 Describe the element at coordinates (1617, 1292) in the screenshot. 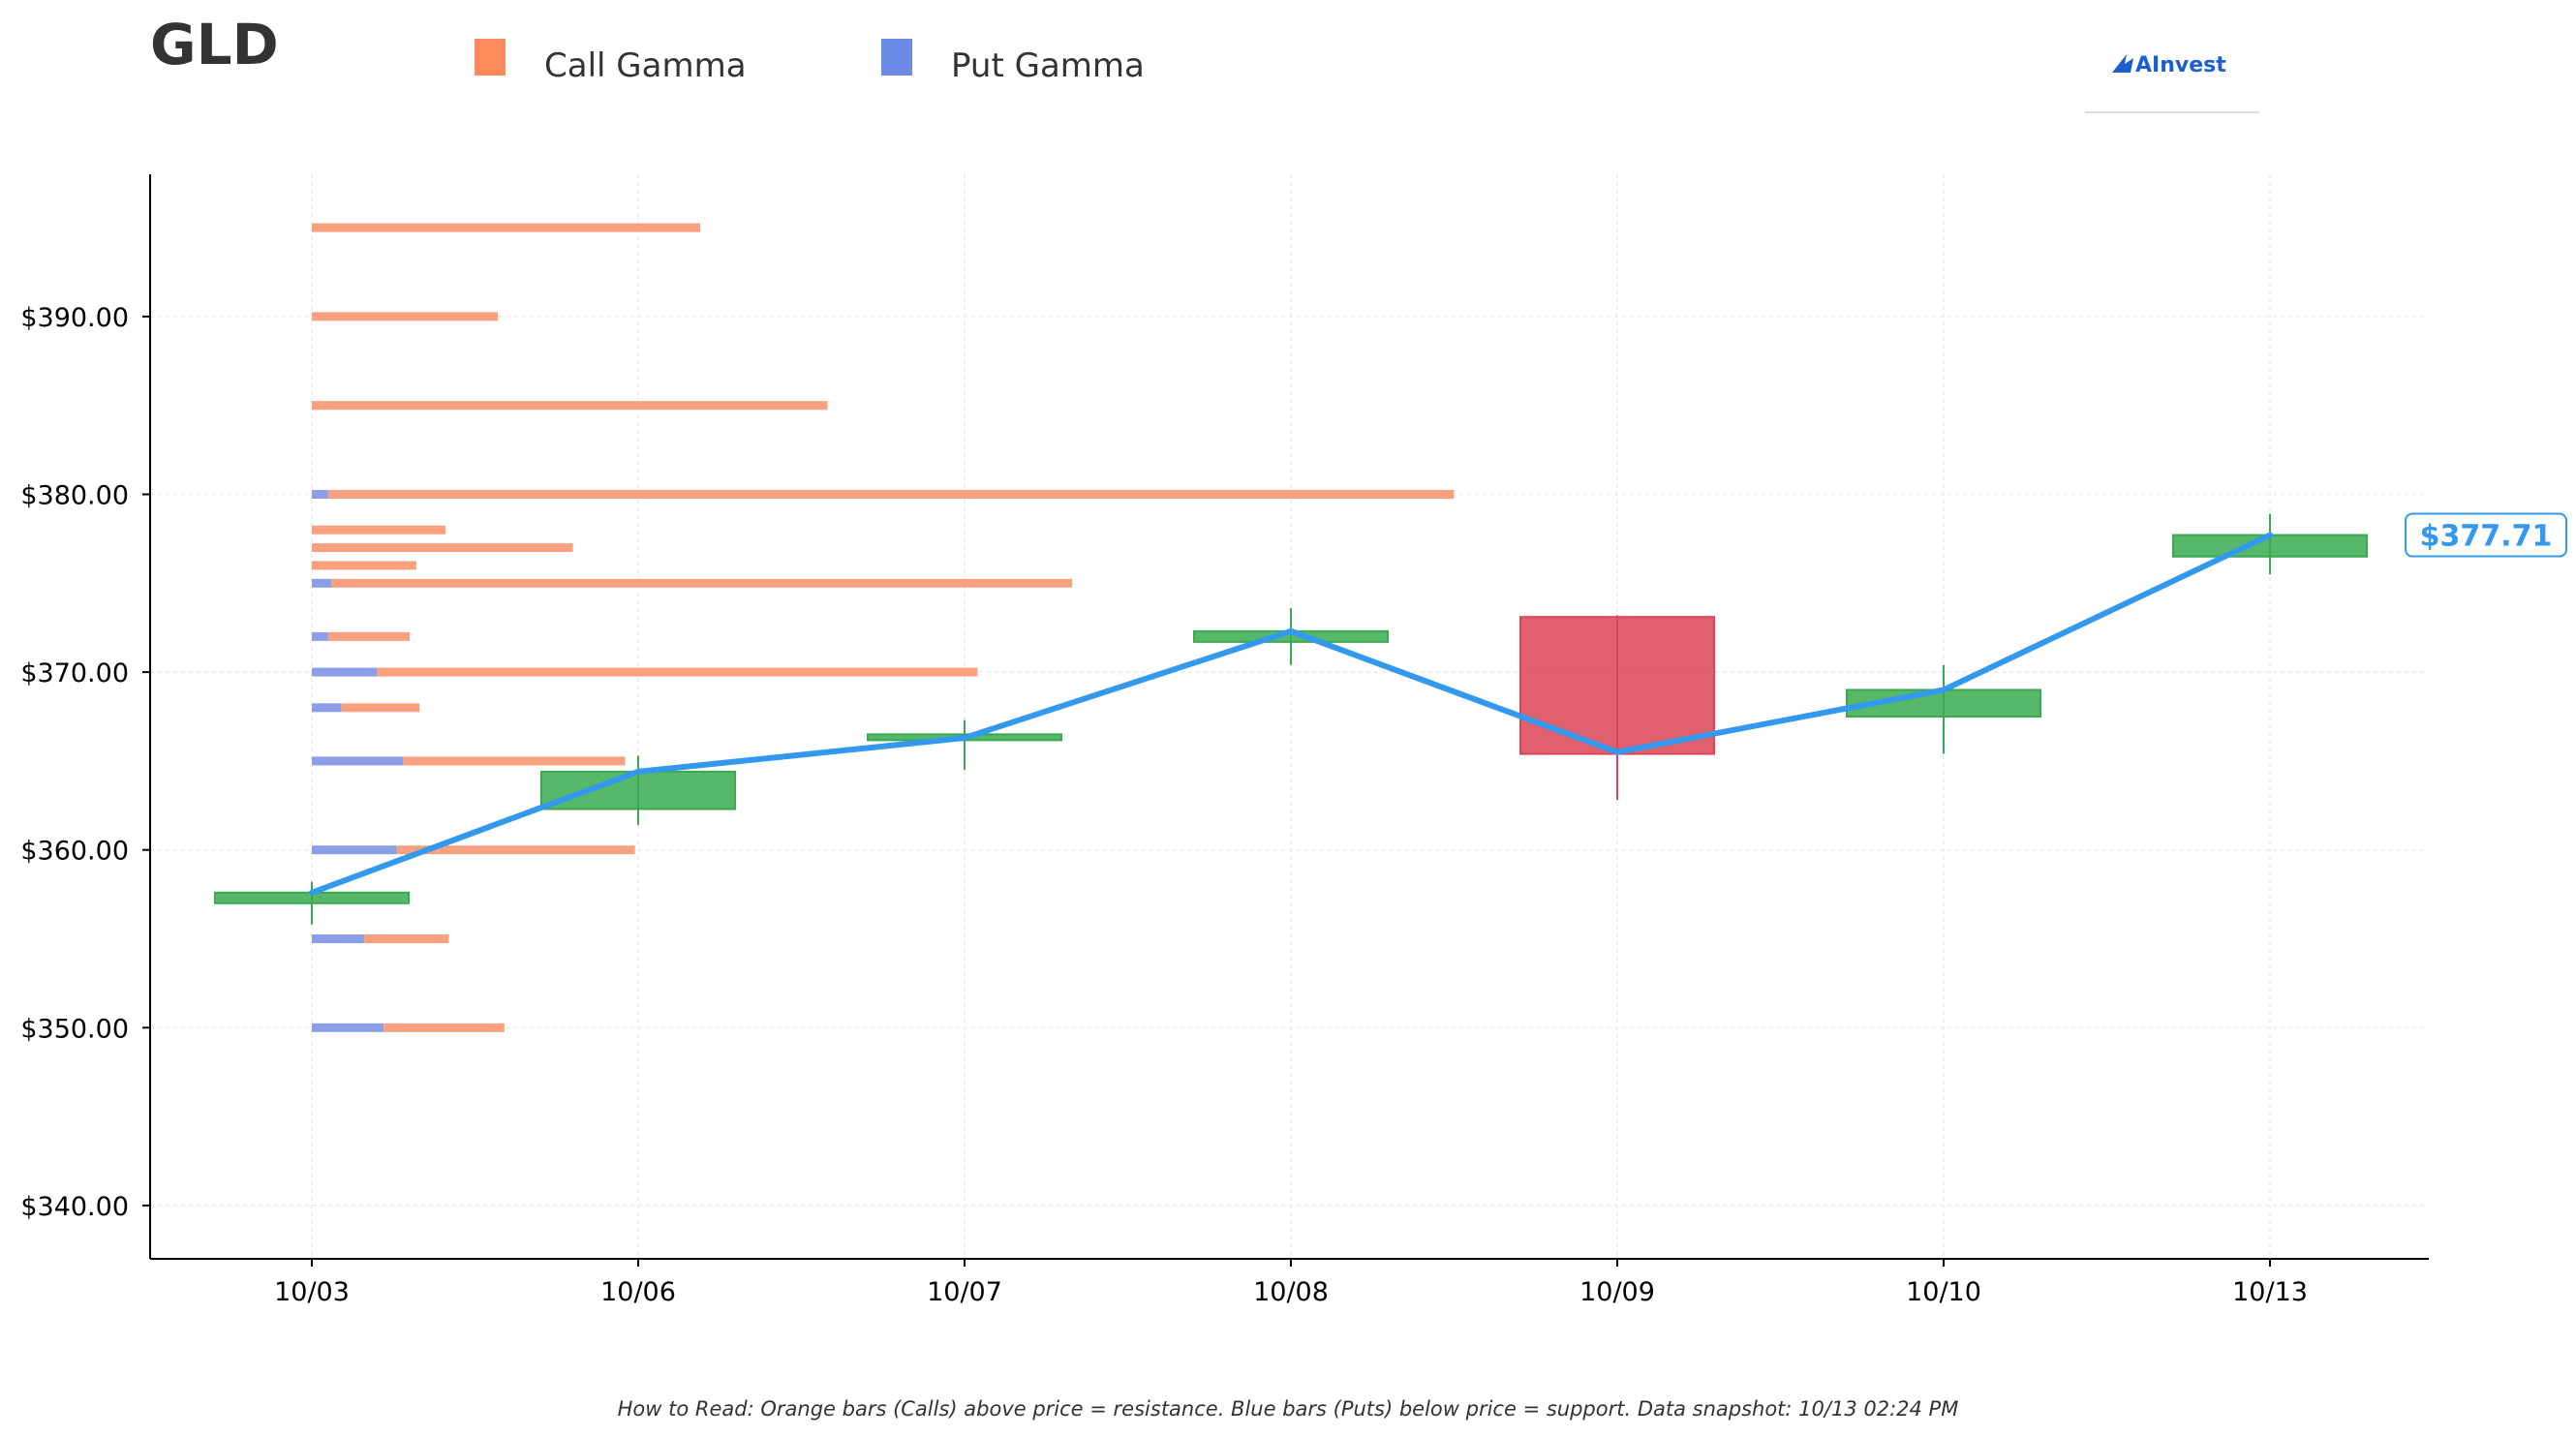

I see `x-tick-label: 10/09` at that location.